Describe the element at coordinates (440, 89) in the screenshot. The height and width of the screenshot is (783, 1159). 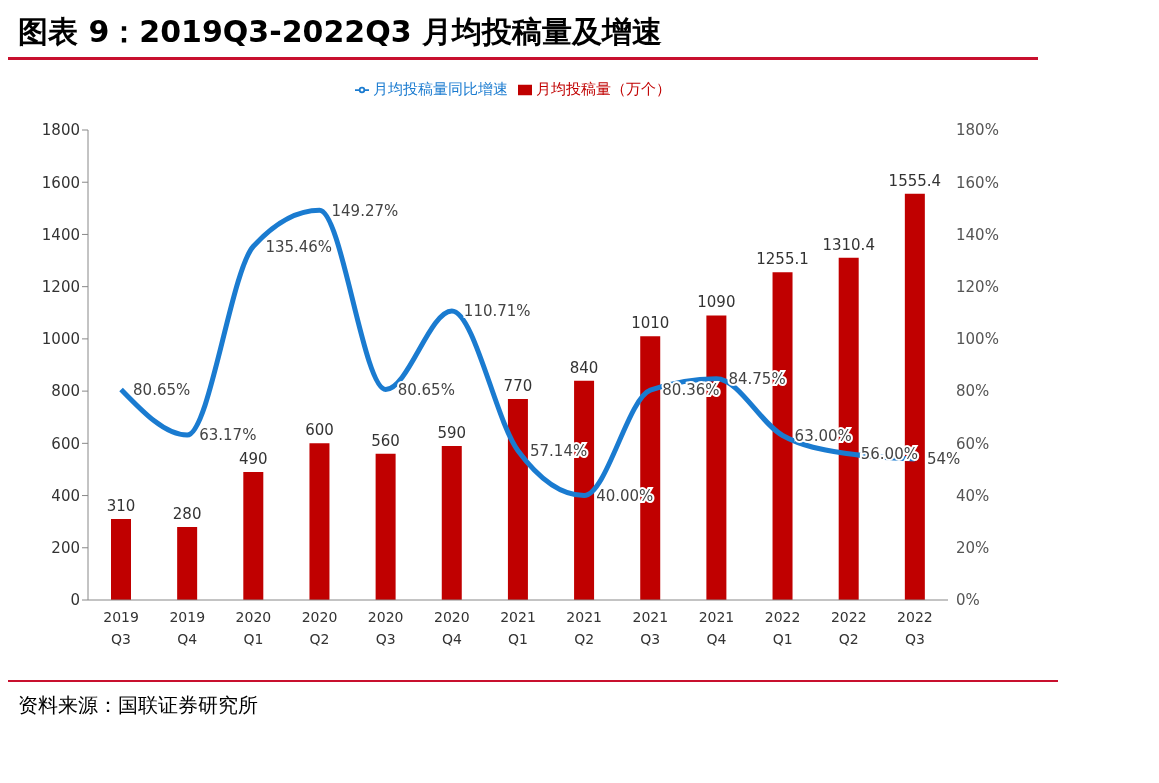
I see `legend-label: 月均投稿量同比增速` at that location.